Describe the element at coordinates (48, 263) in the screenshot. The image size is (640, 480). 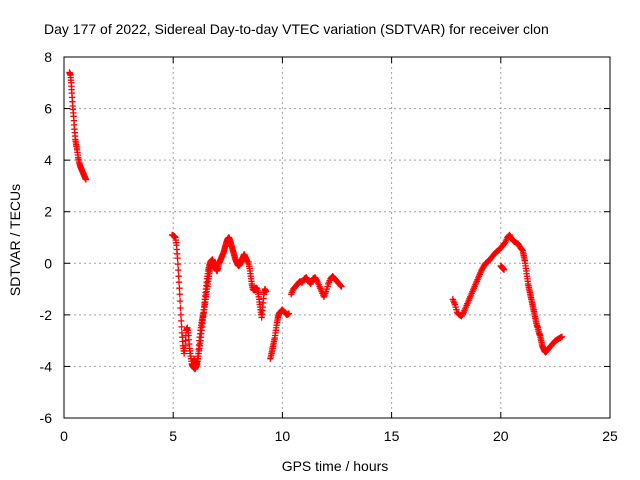
I see `y-tick-label: 0` at that location.